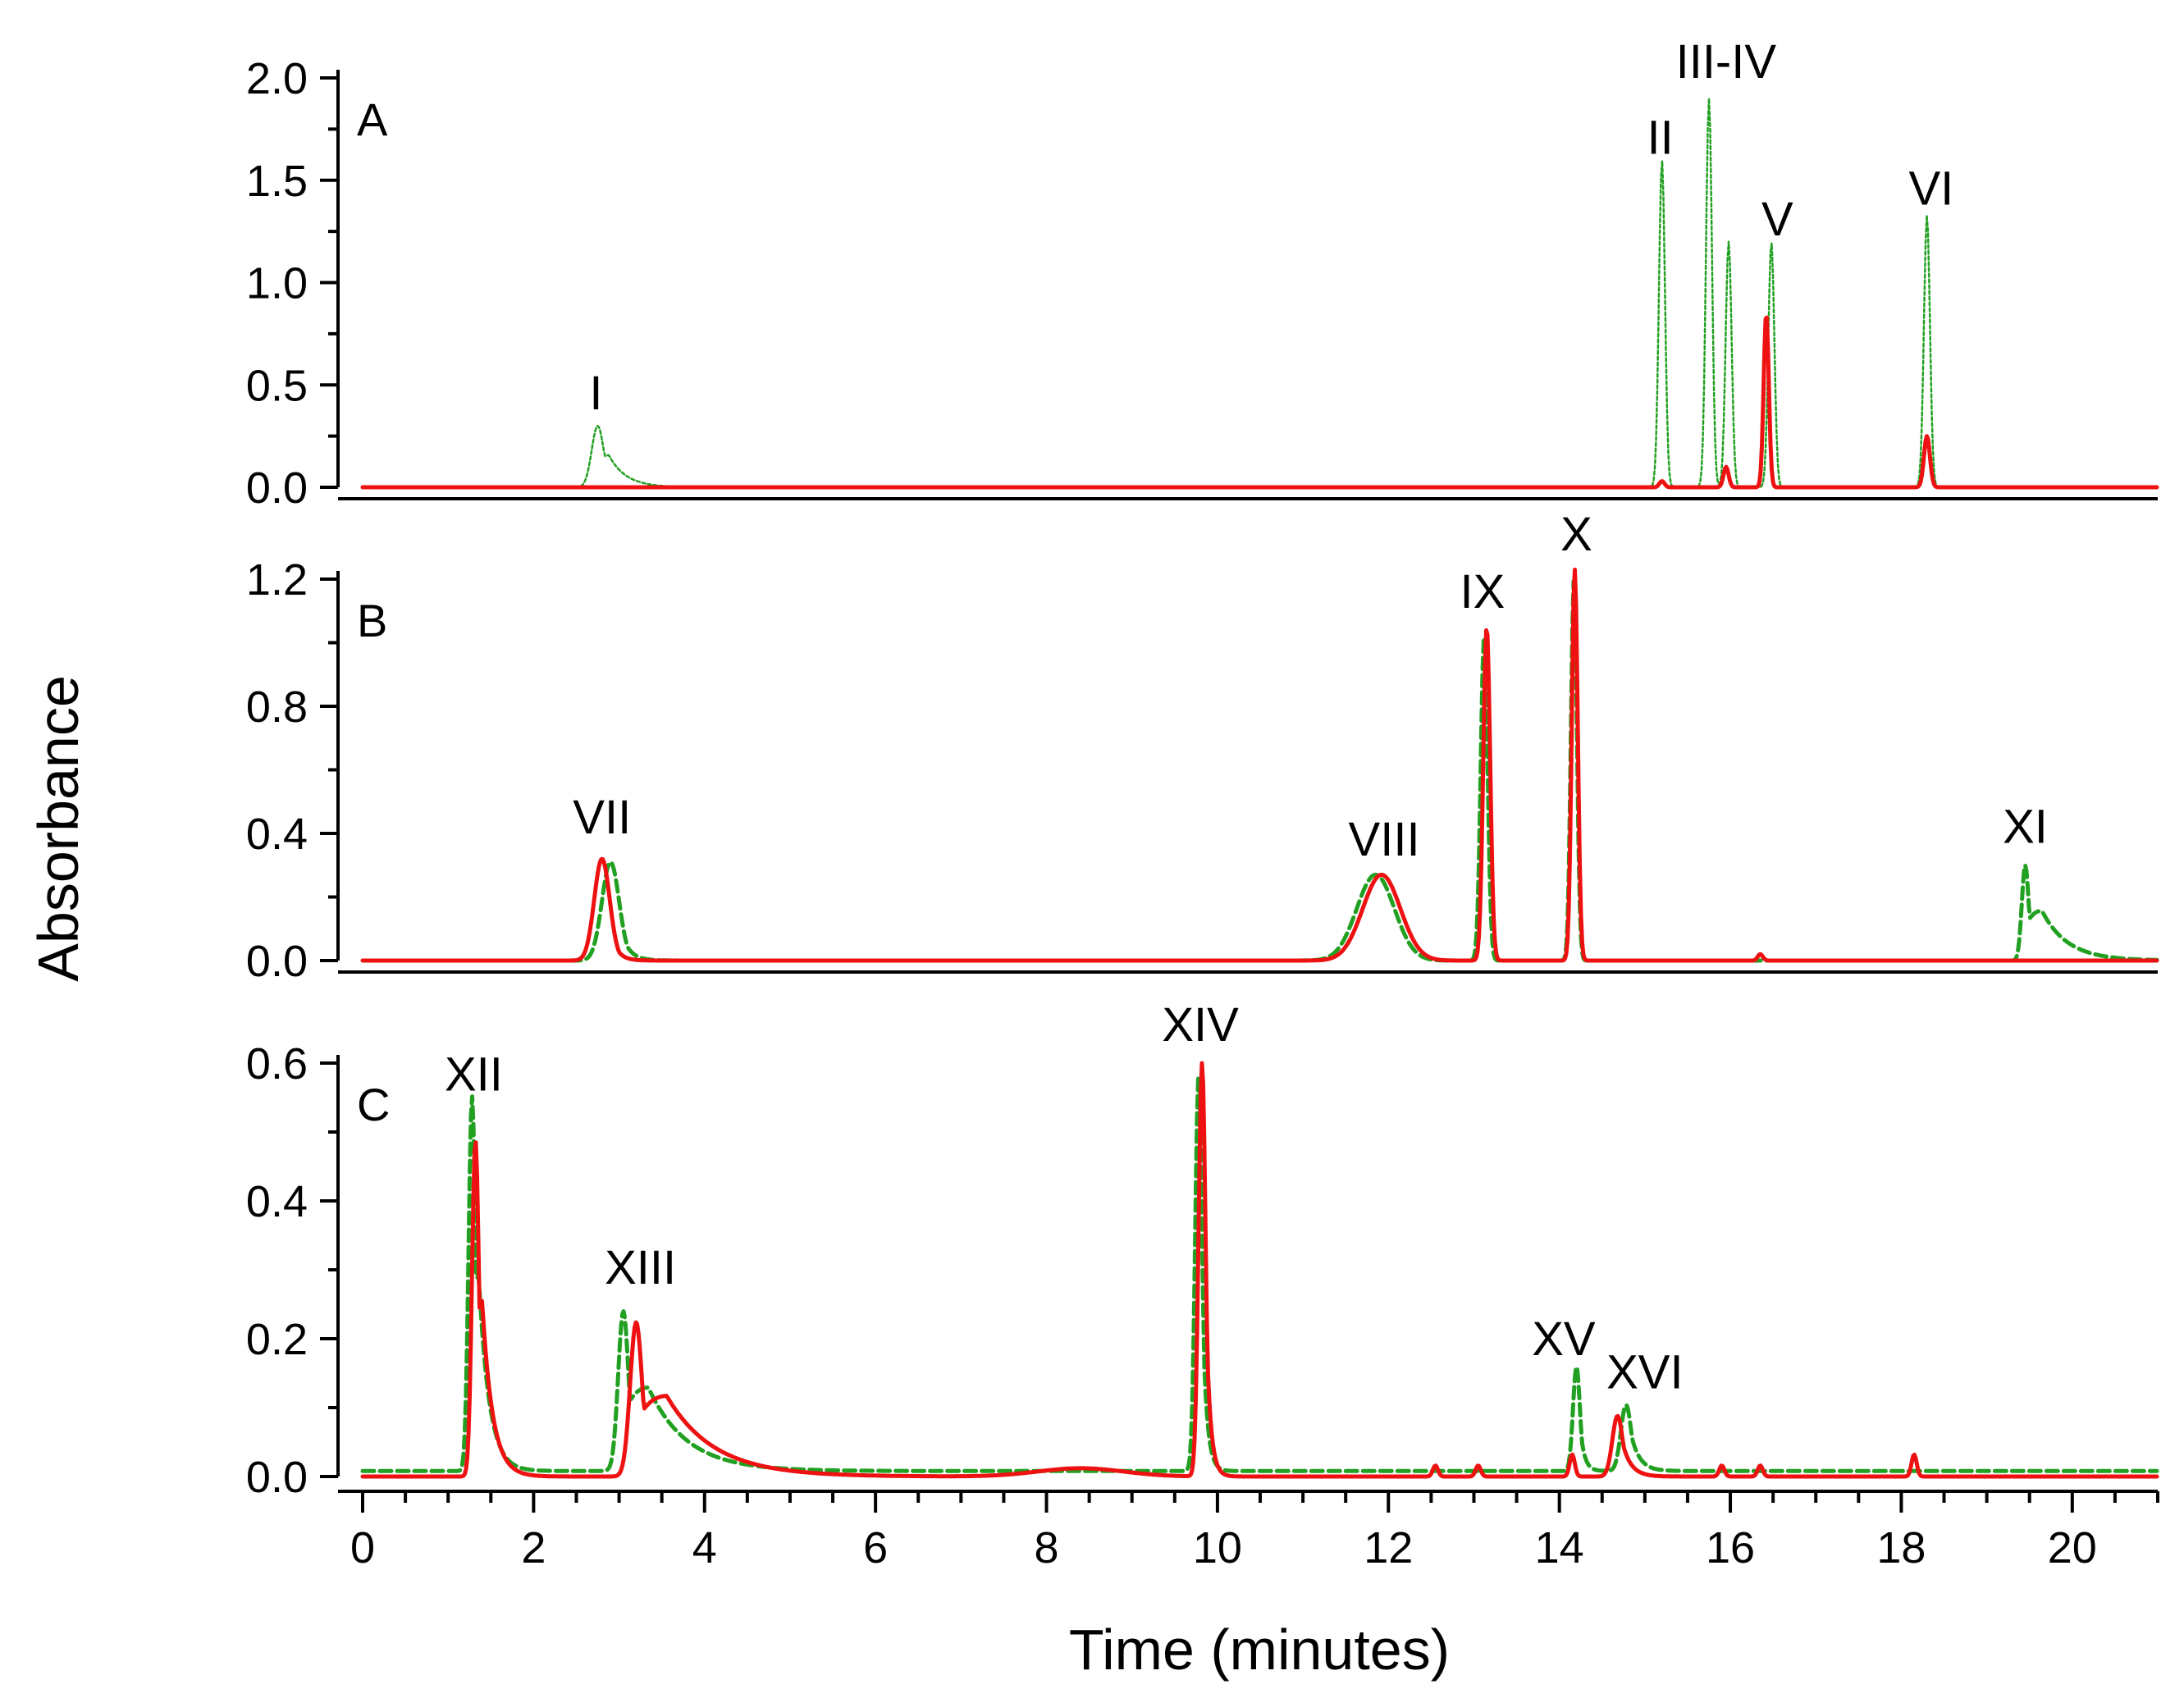  I want to click on peak-label: XII, so click(474, 1075).